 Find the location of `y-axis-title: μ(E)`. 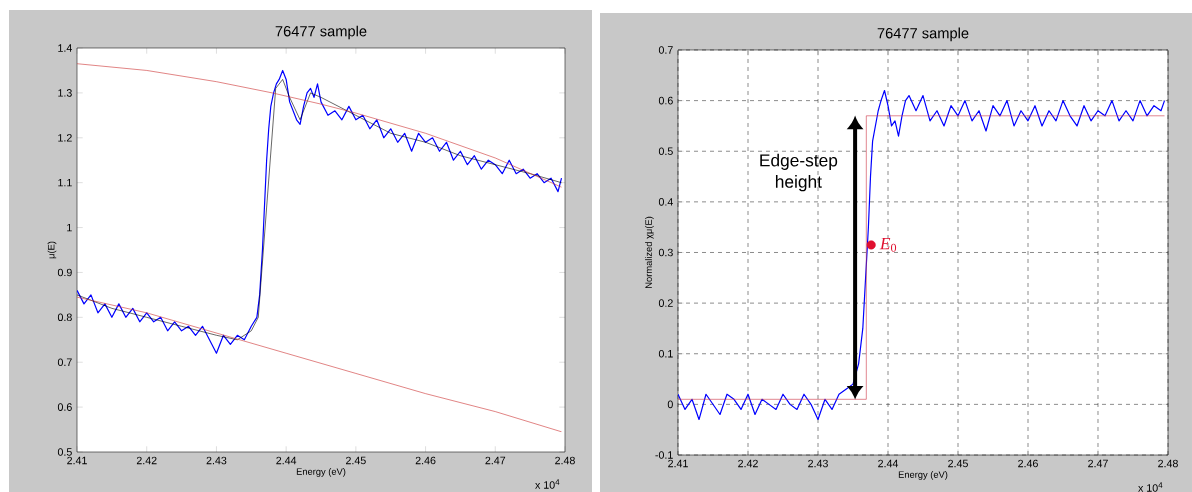

y-axis-title: μ(E) is located at coordinates (52, 250).